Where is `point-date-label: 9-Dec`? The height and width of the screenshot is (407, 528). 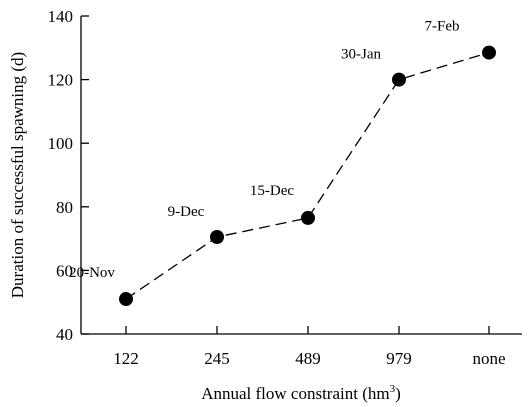 point-date-label: 9-Dec is located at coordinates (186, 212).